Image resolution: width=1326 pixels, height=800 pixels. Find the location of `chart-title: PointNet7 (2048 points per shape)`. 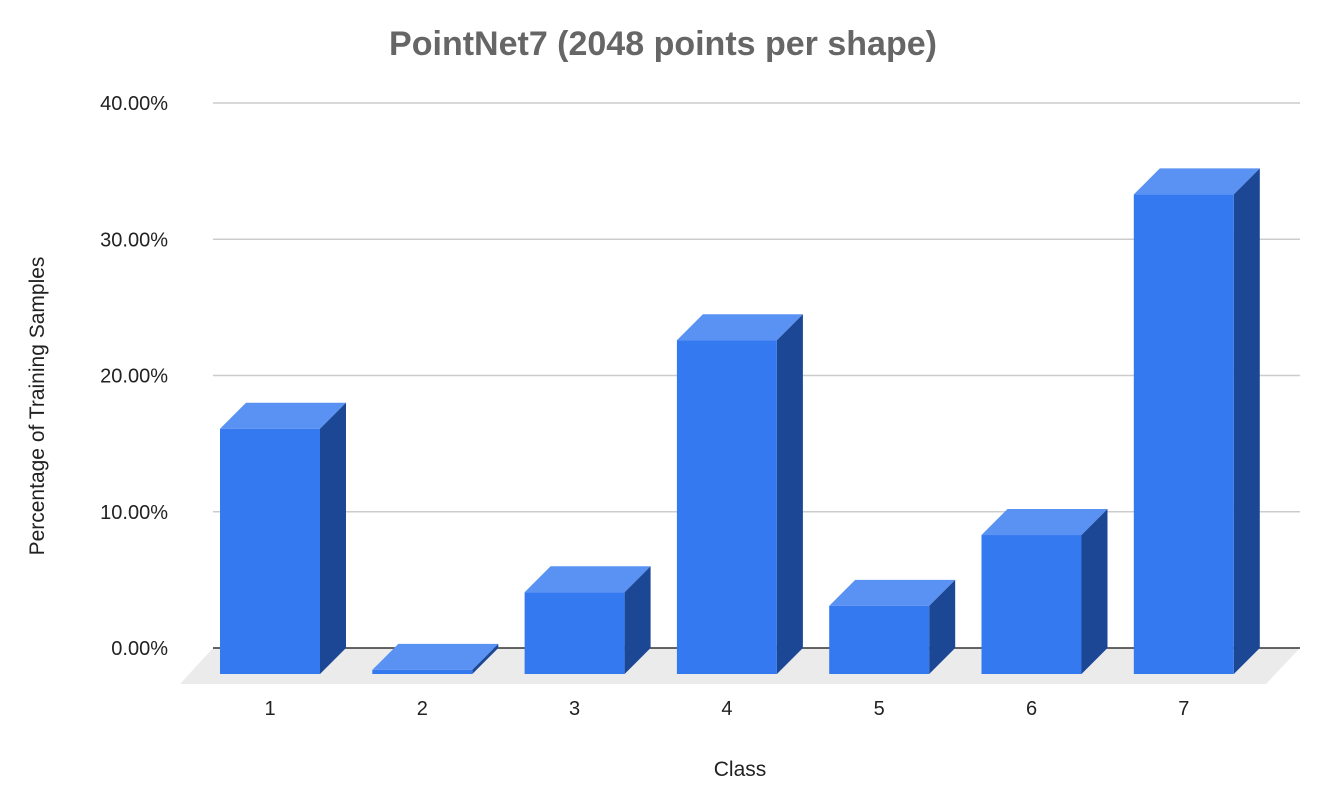

chart-title: PointNet7 (2048 points per shape) is located at coordinates (663, 44).